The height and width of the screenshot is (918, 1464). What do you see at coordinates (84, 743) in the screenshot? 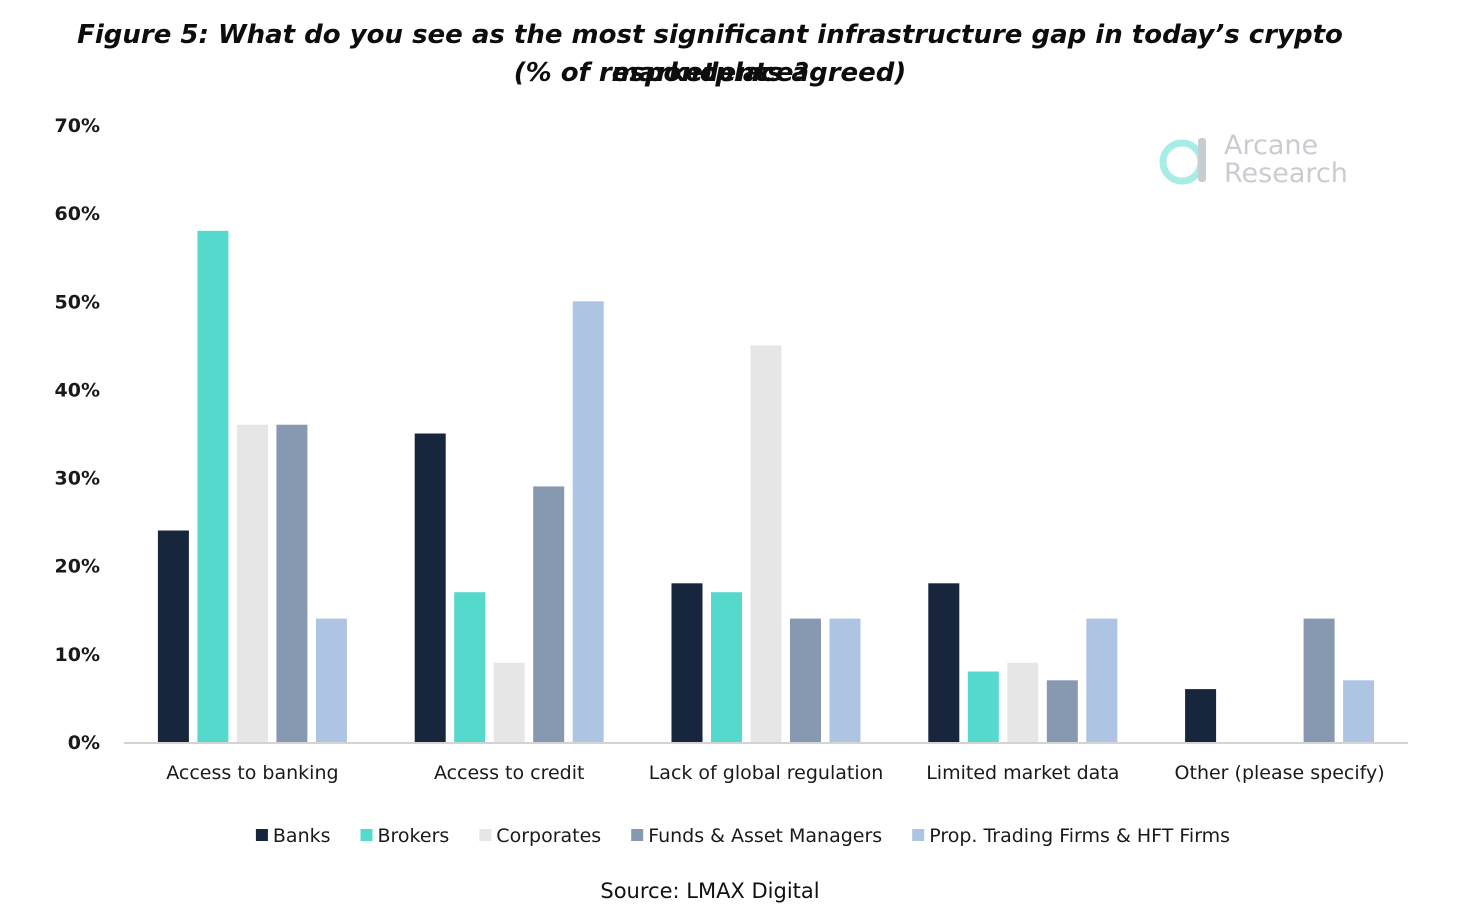
I see `y-tick-label: 0%` at bounding box center [84, 743].